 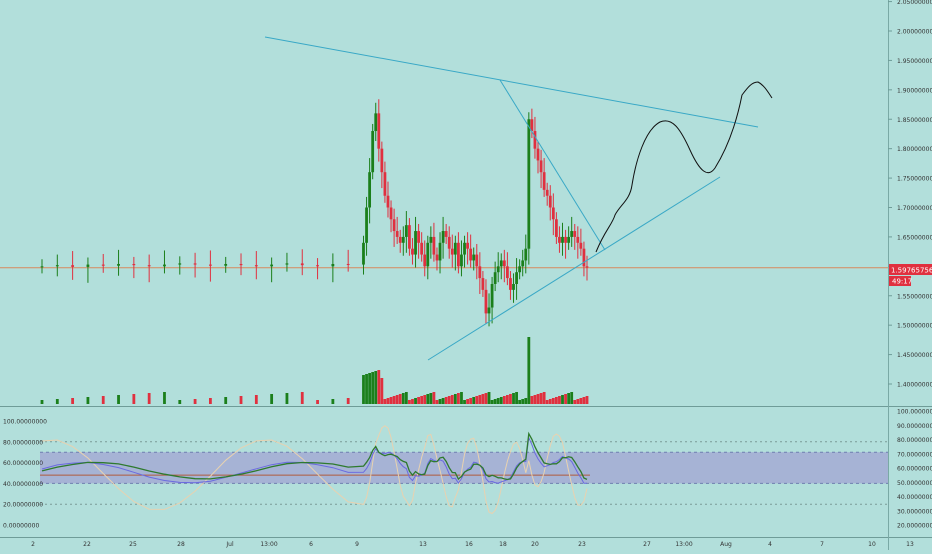 I want to click on time-tick-label: 4, so click(x=770, y=544).